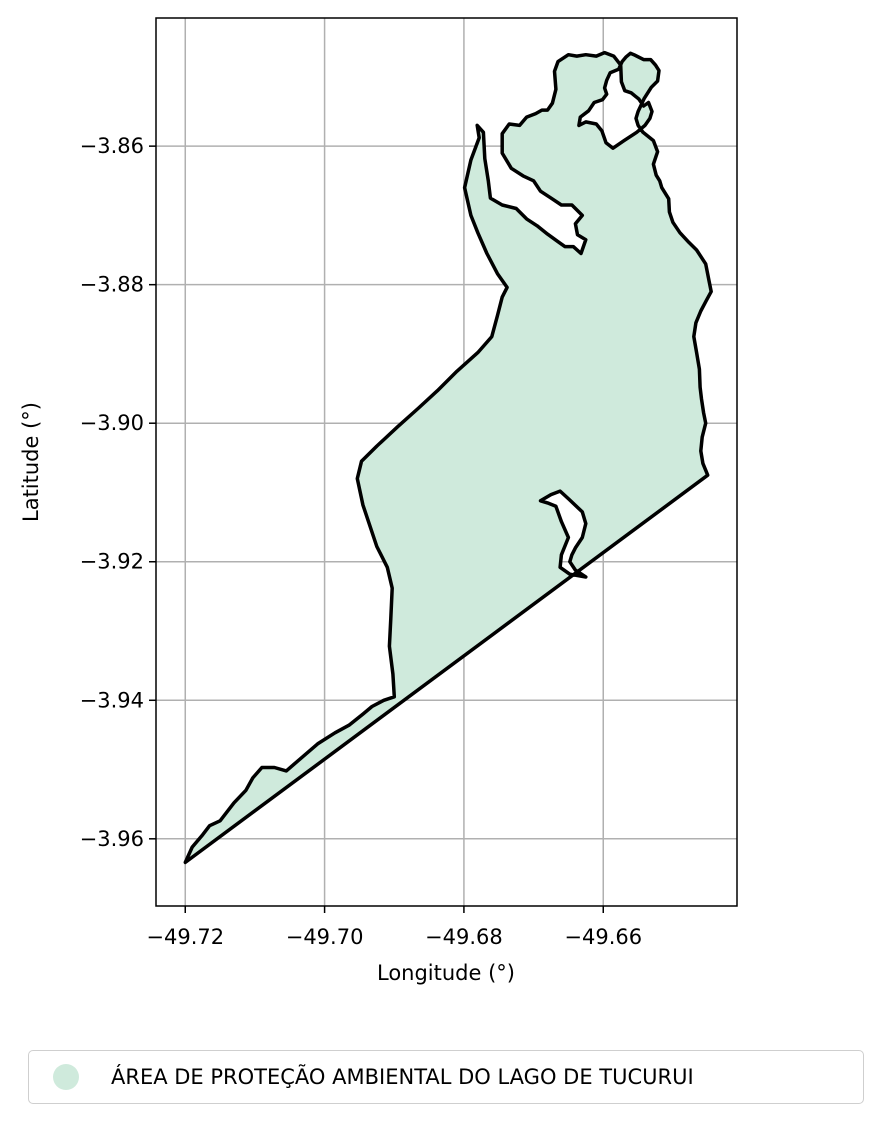 The width and height of the screenshot is (884, 1124). Describe the element at coordinates (112, 562) in the screenshot. I see `y-tick-label: −3.92` at that location.